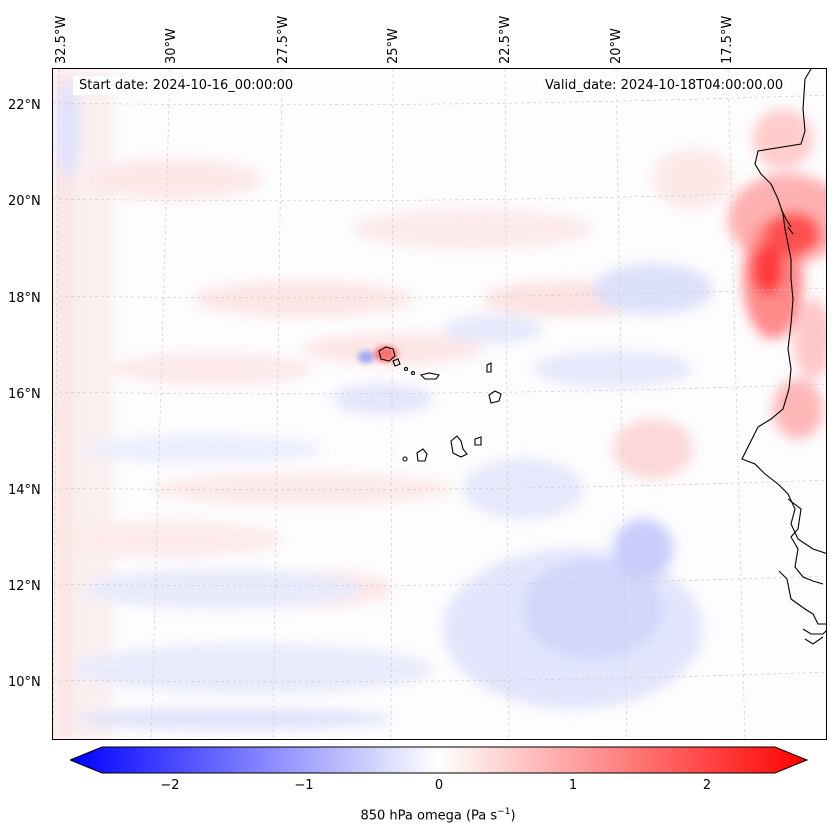 This screenshot has width=837, height=839. Describe the element at coordinates (61, 39) in the screenshot. I see `lon-label-32-5w: 32.5°W` at that location.